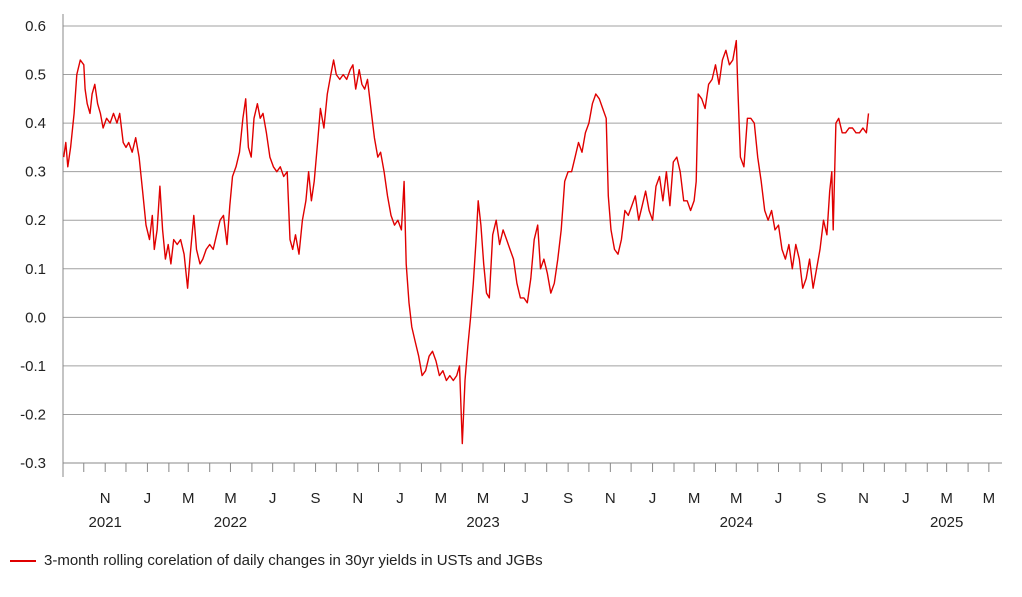 The width and height of the screenshot is (1022, 597). I want to click on y-tick-label: 0.3, so click(35, 172).